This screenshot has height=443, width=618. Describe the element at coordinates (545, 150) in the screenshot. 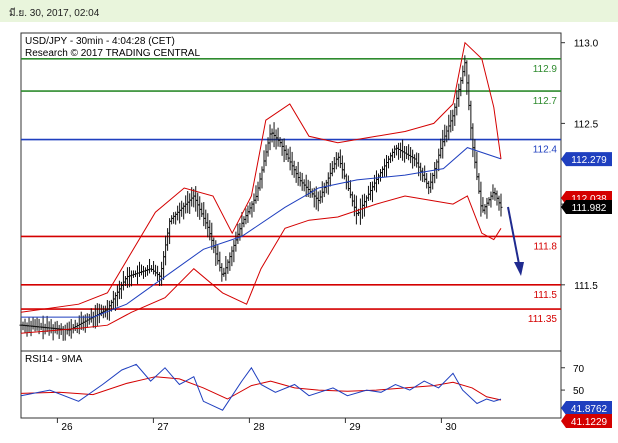

I see `level-label: 112.4` at that location.